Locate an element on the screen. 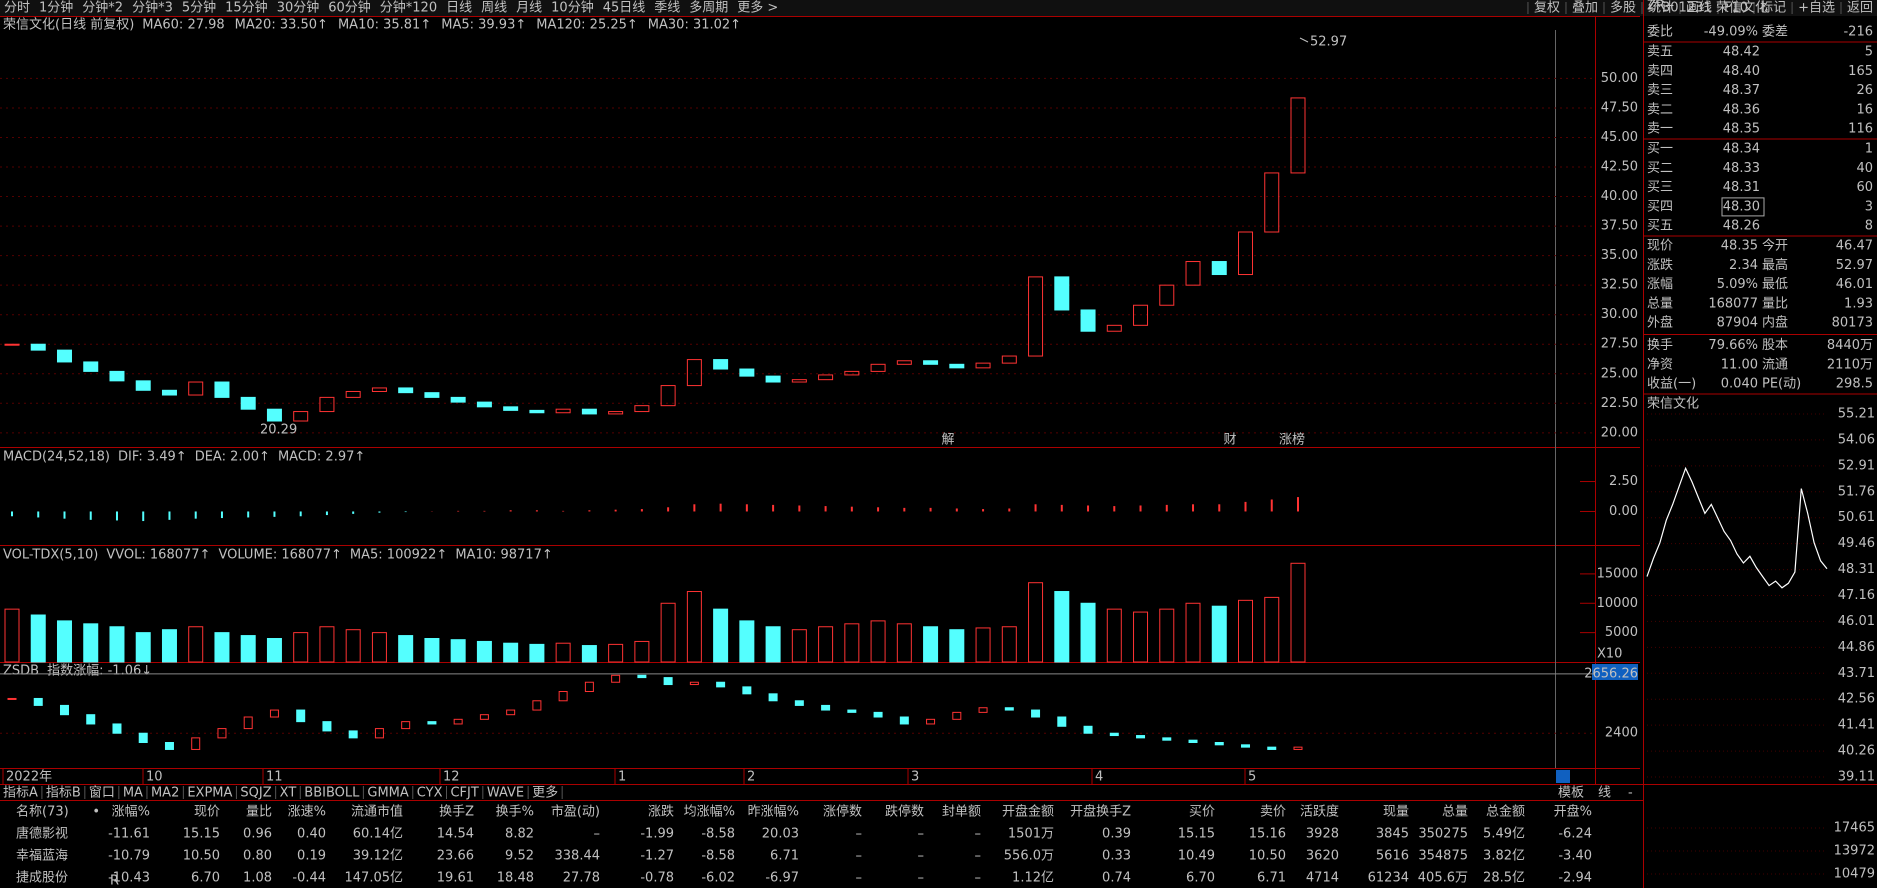 This screenshot has height=888, width=1877. indicator-tab: 窗口 is located at coordinates (102, 793).